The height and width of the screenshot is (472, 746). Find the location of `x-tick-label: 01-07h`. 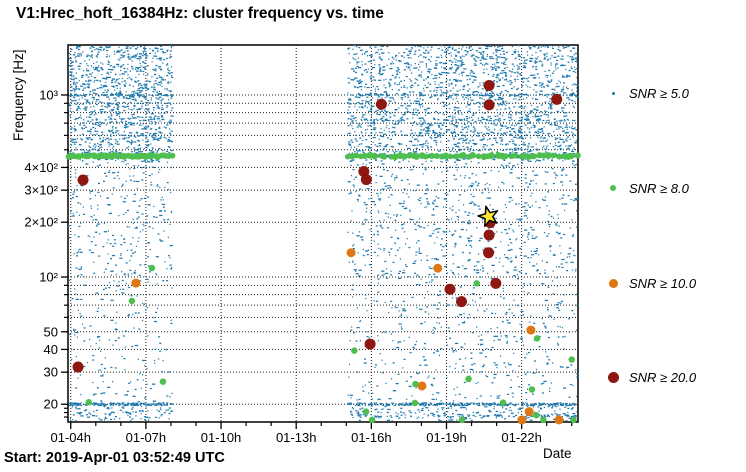

x-tick-label: 01-07h is located at coordinates (146, 437).